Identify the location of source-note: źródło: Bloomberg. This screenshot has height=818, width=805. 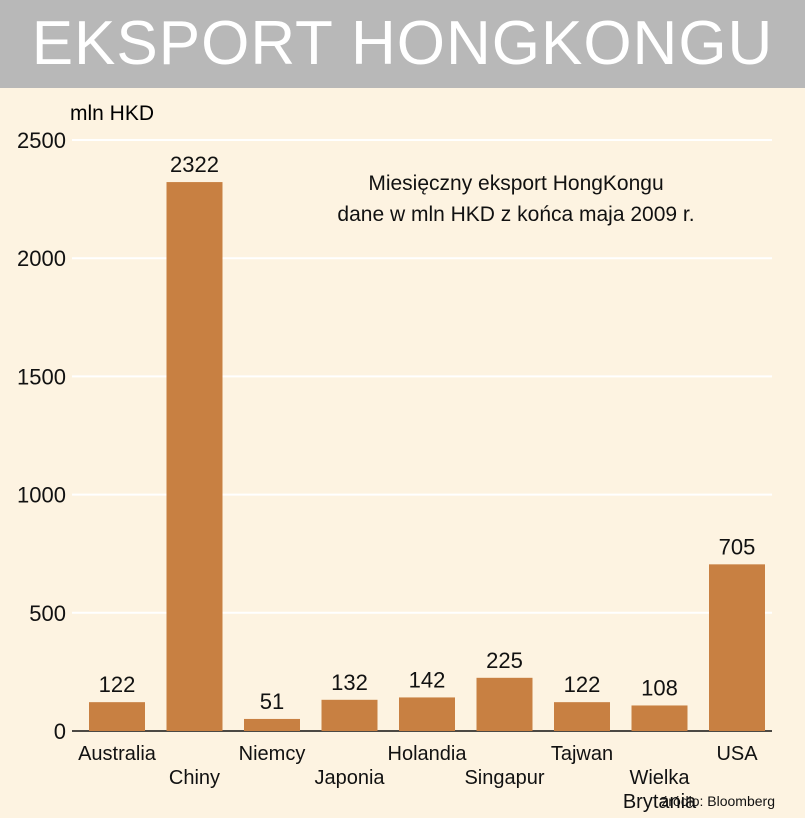
(718, 801).